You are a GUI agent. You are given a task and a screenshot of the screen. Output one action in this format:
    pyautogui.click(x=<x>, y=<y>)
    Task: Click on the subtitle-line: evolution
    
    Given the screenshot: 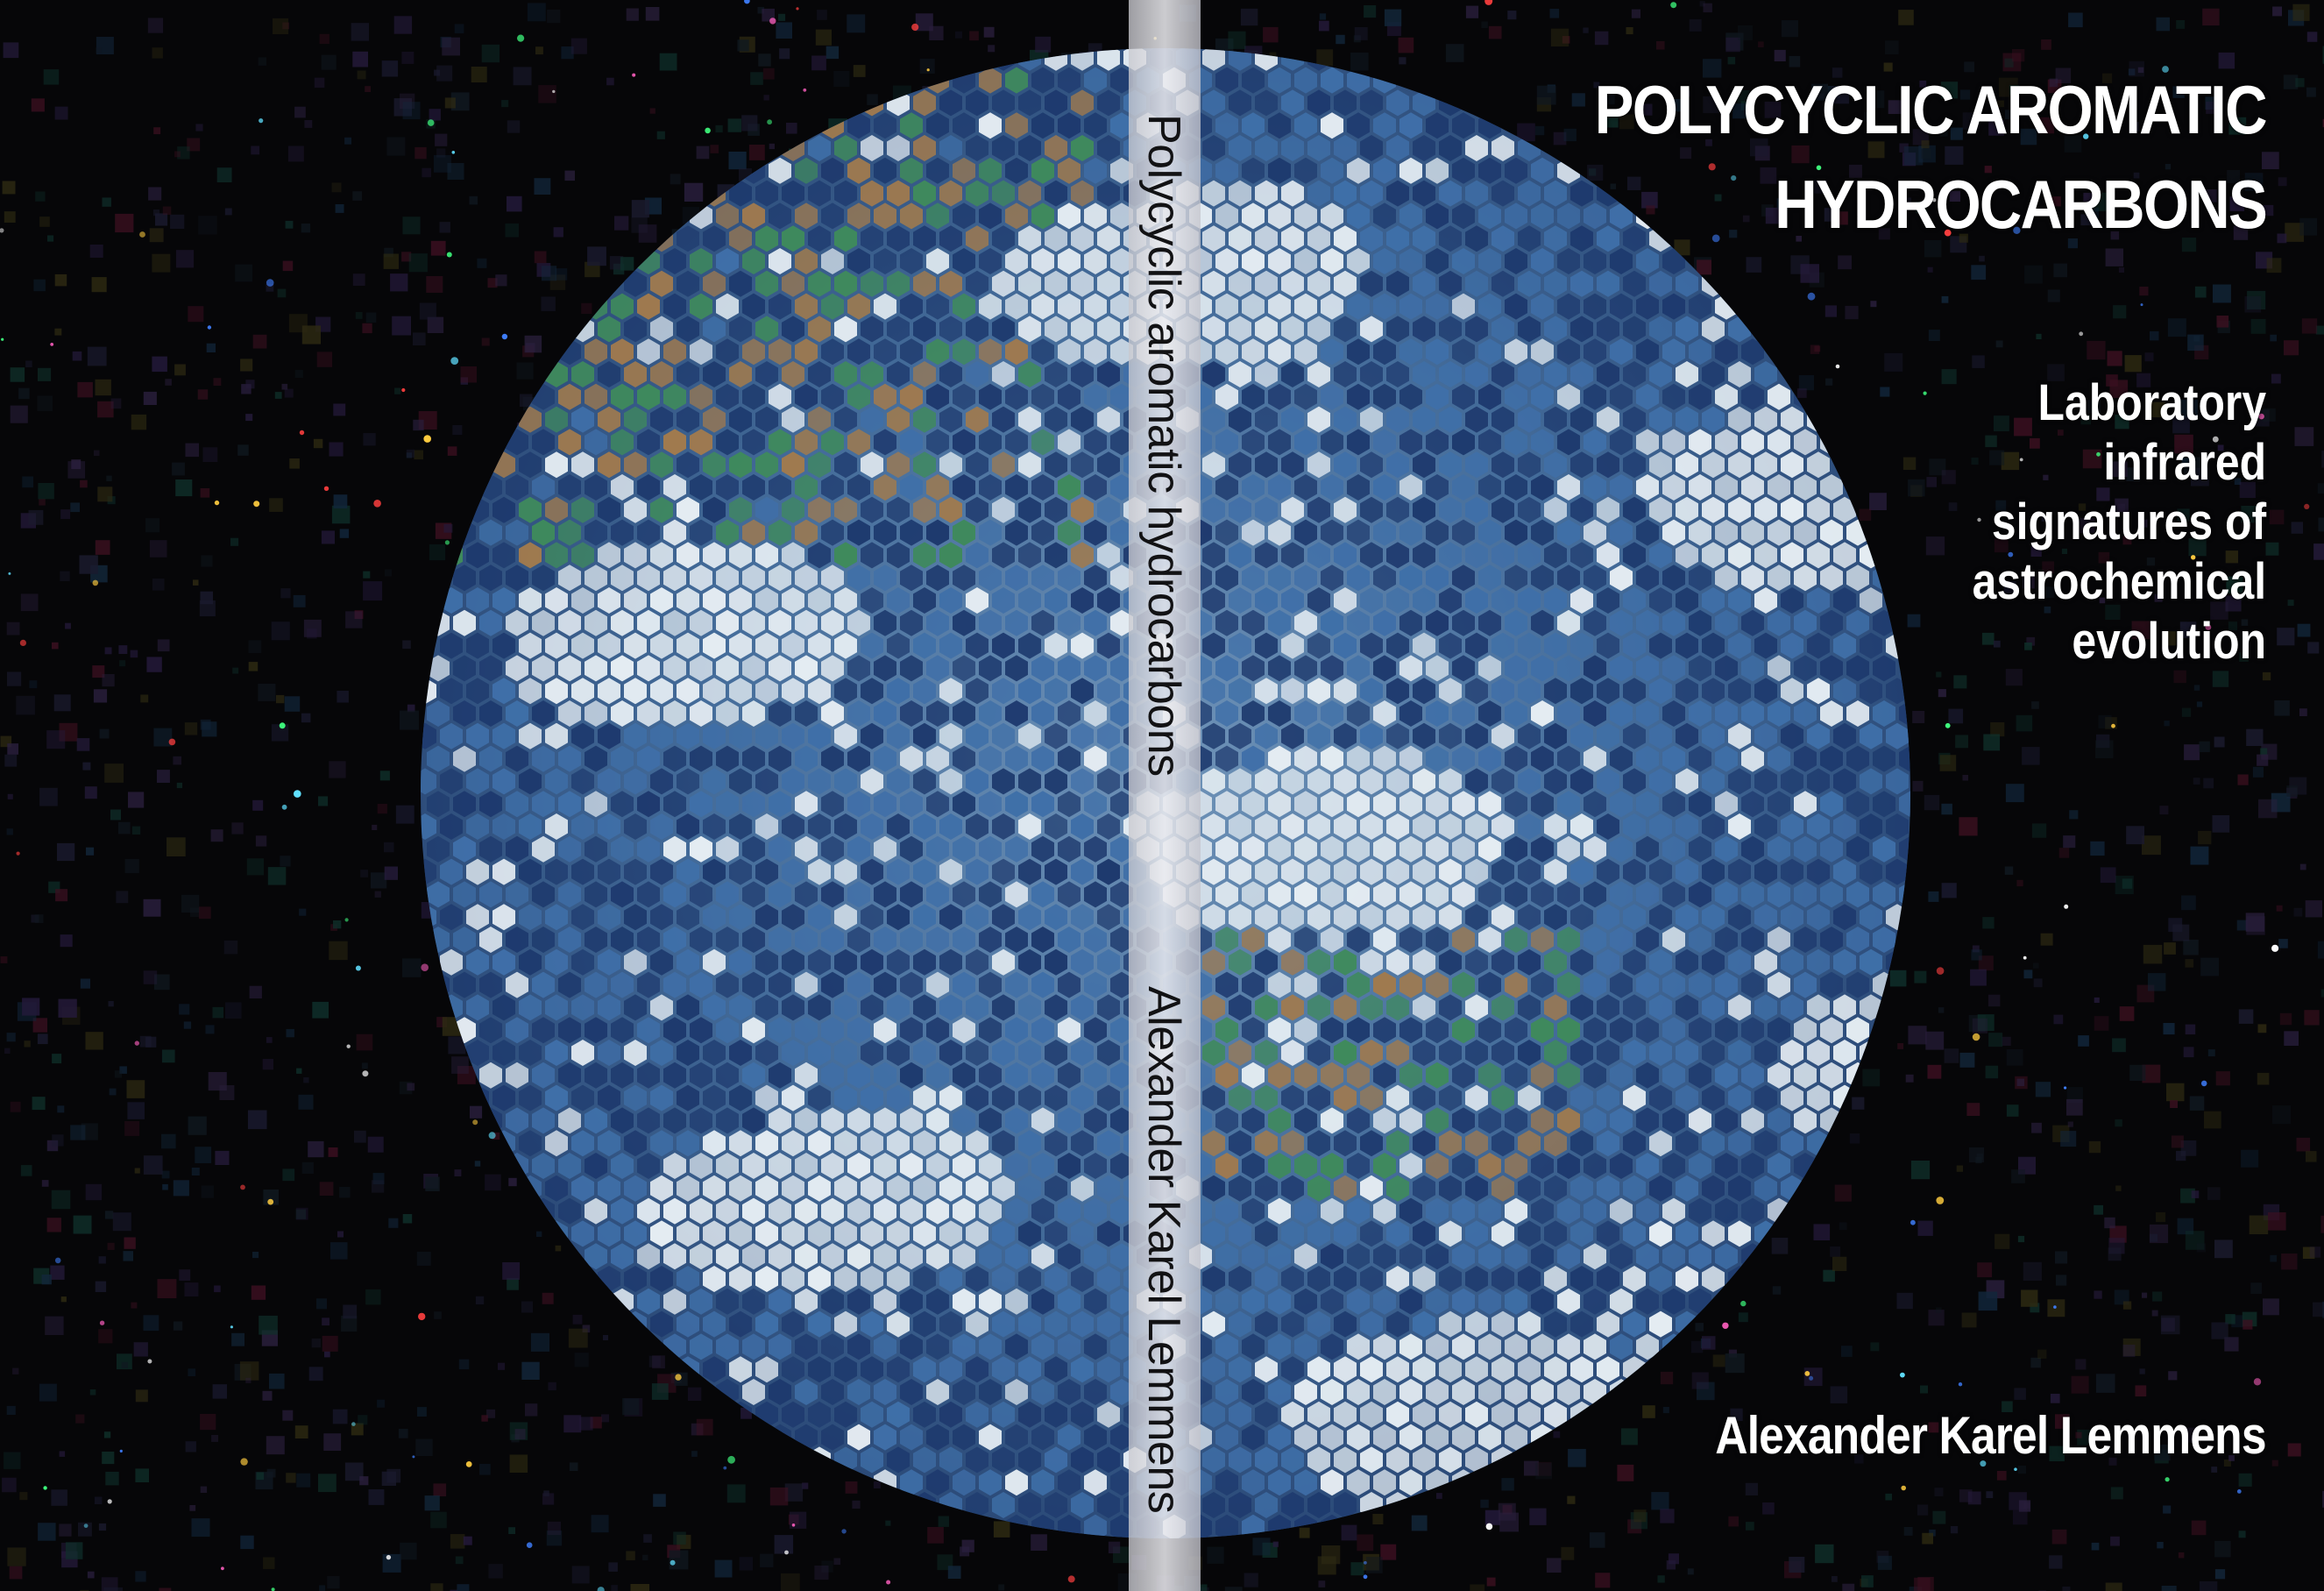 What is the action you would take?
    pyautogui.click(x=2169, y=641)
    